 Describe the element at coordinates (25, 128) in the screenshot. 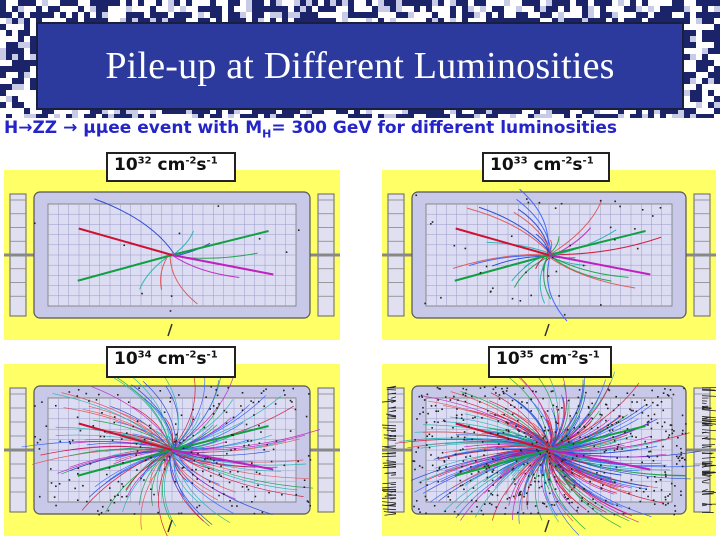

I see `subtitle-arrow-1: →` at that location.